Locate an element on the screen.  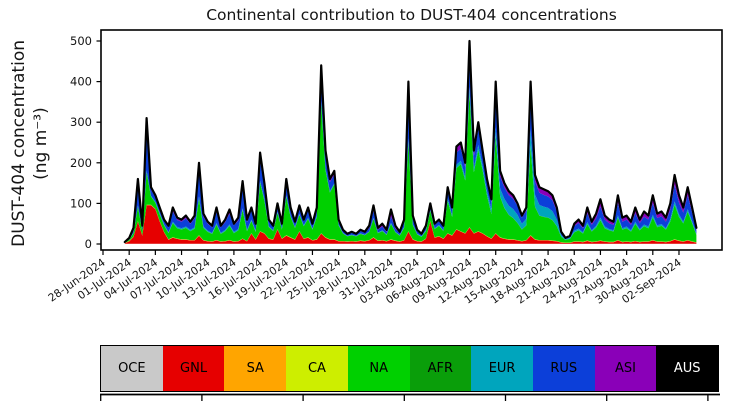
y-tick-label: 200 is located at coordinates (81, 163).